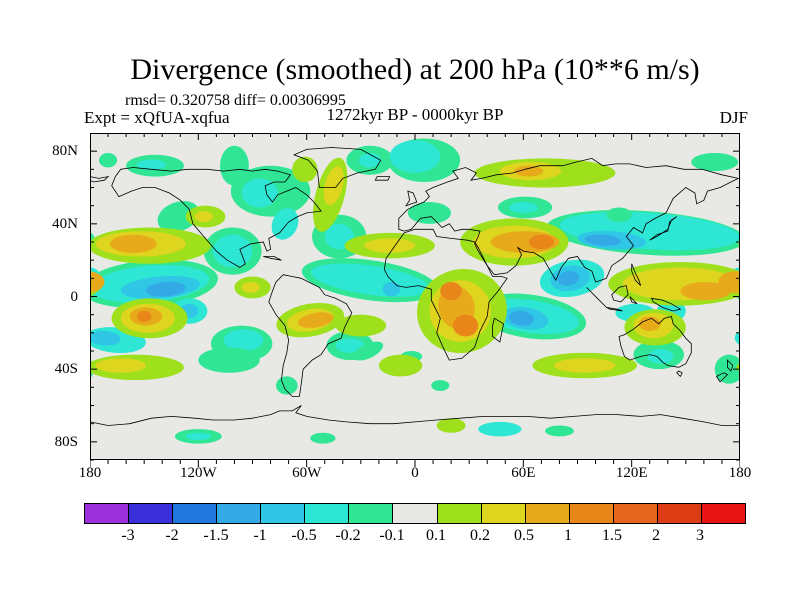 Image resolution: width=800 pixels, height=600 pixels. Describe the element at coordinates (260, 535) in the screenshot. I see `colorbar-tick-label: -1` at that location.